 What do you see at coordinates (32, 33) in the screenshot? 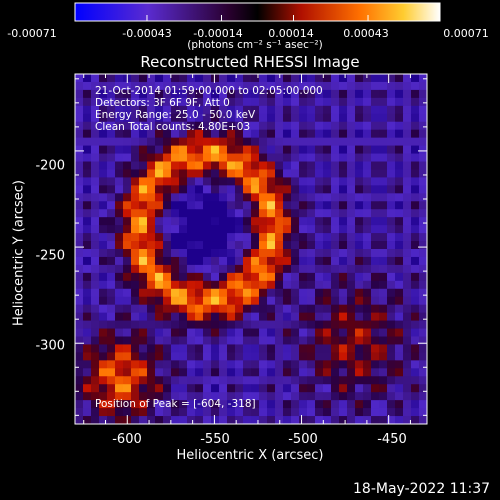
I see `colorbar-tick-label: -0.00071` at bounding box center [32, 33].